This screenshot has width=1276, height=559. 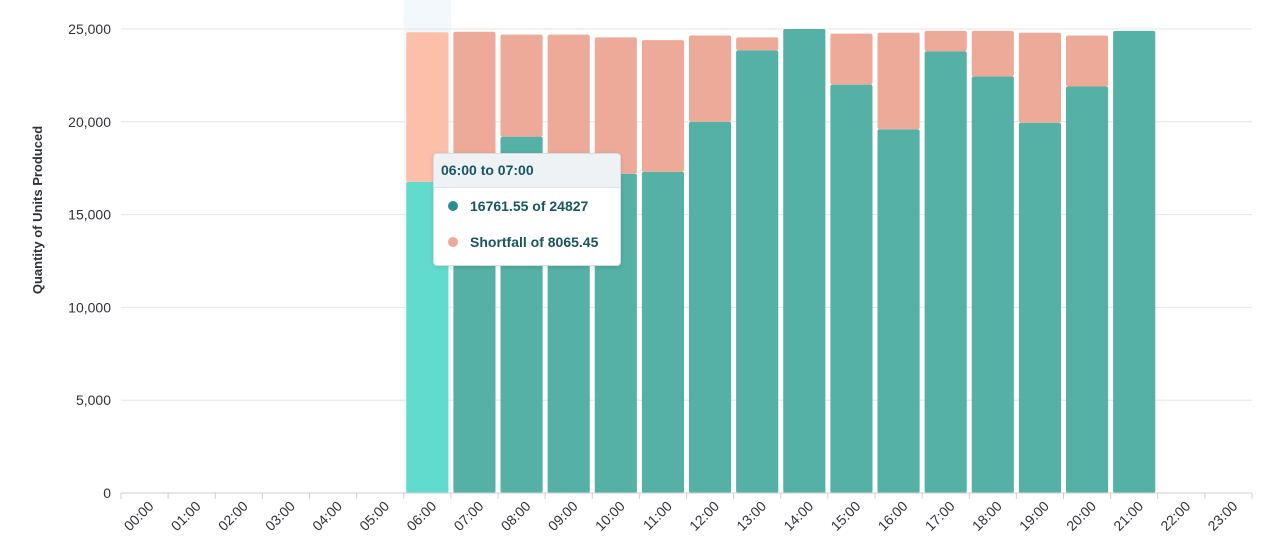 I want to click on x-tick-label: 08:00, so click(x=516, y=516).